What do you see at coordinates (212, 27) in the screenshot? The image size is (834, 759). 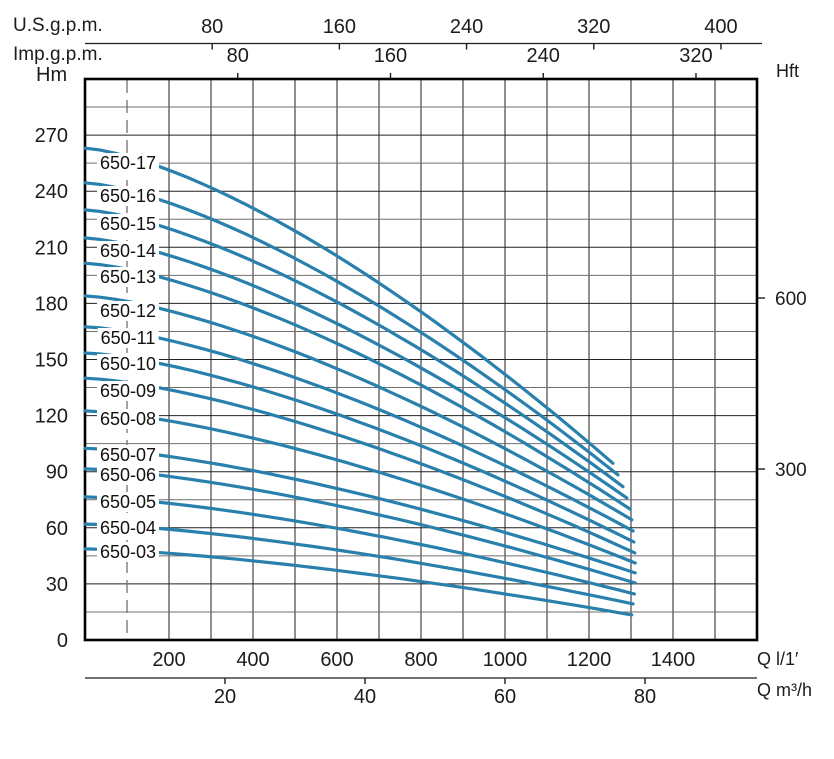 I see `tick-label-us-gpm: 80` at bounding box center [212, 27].